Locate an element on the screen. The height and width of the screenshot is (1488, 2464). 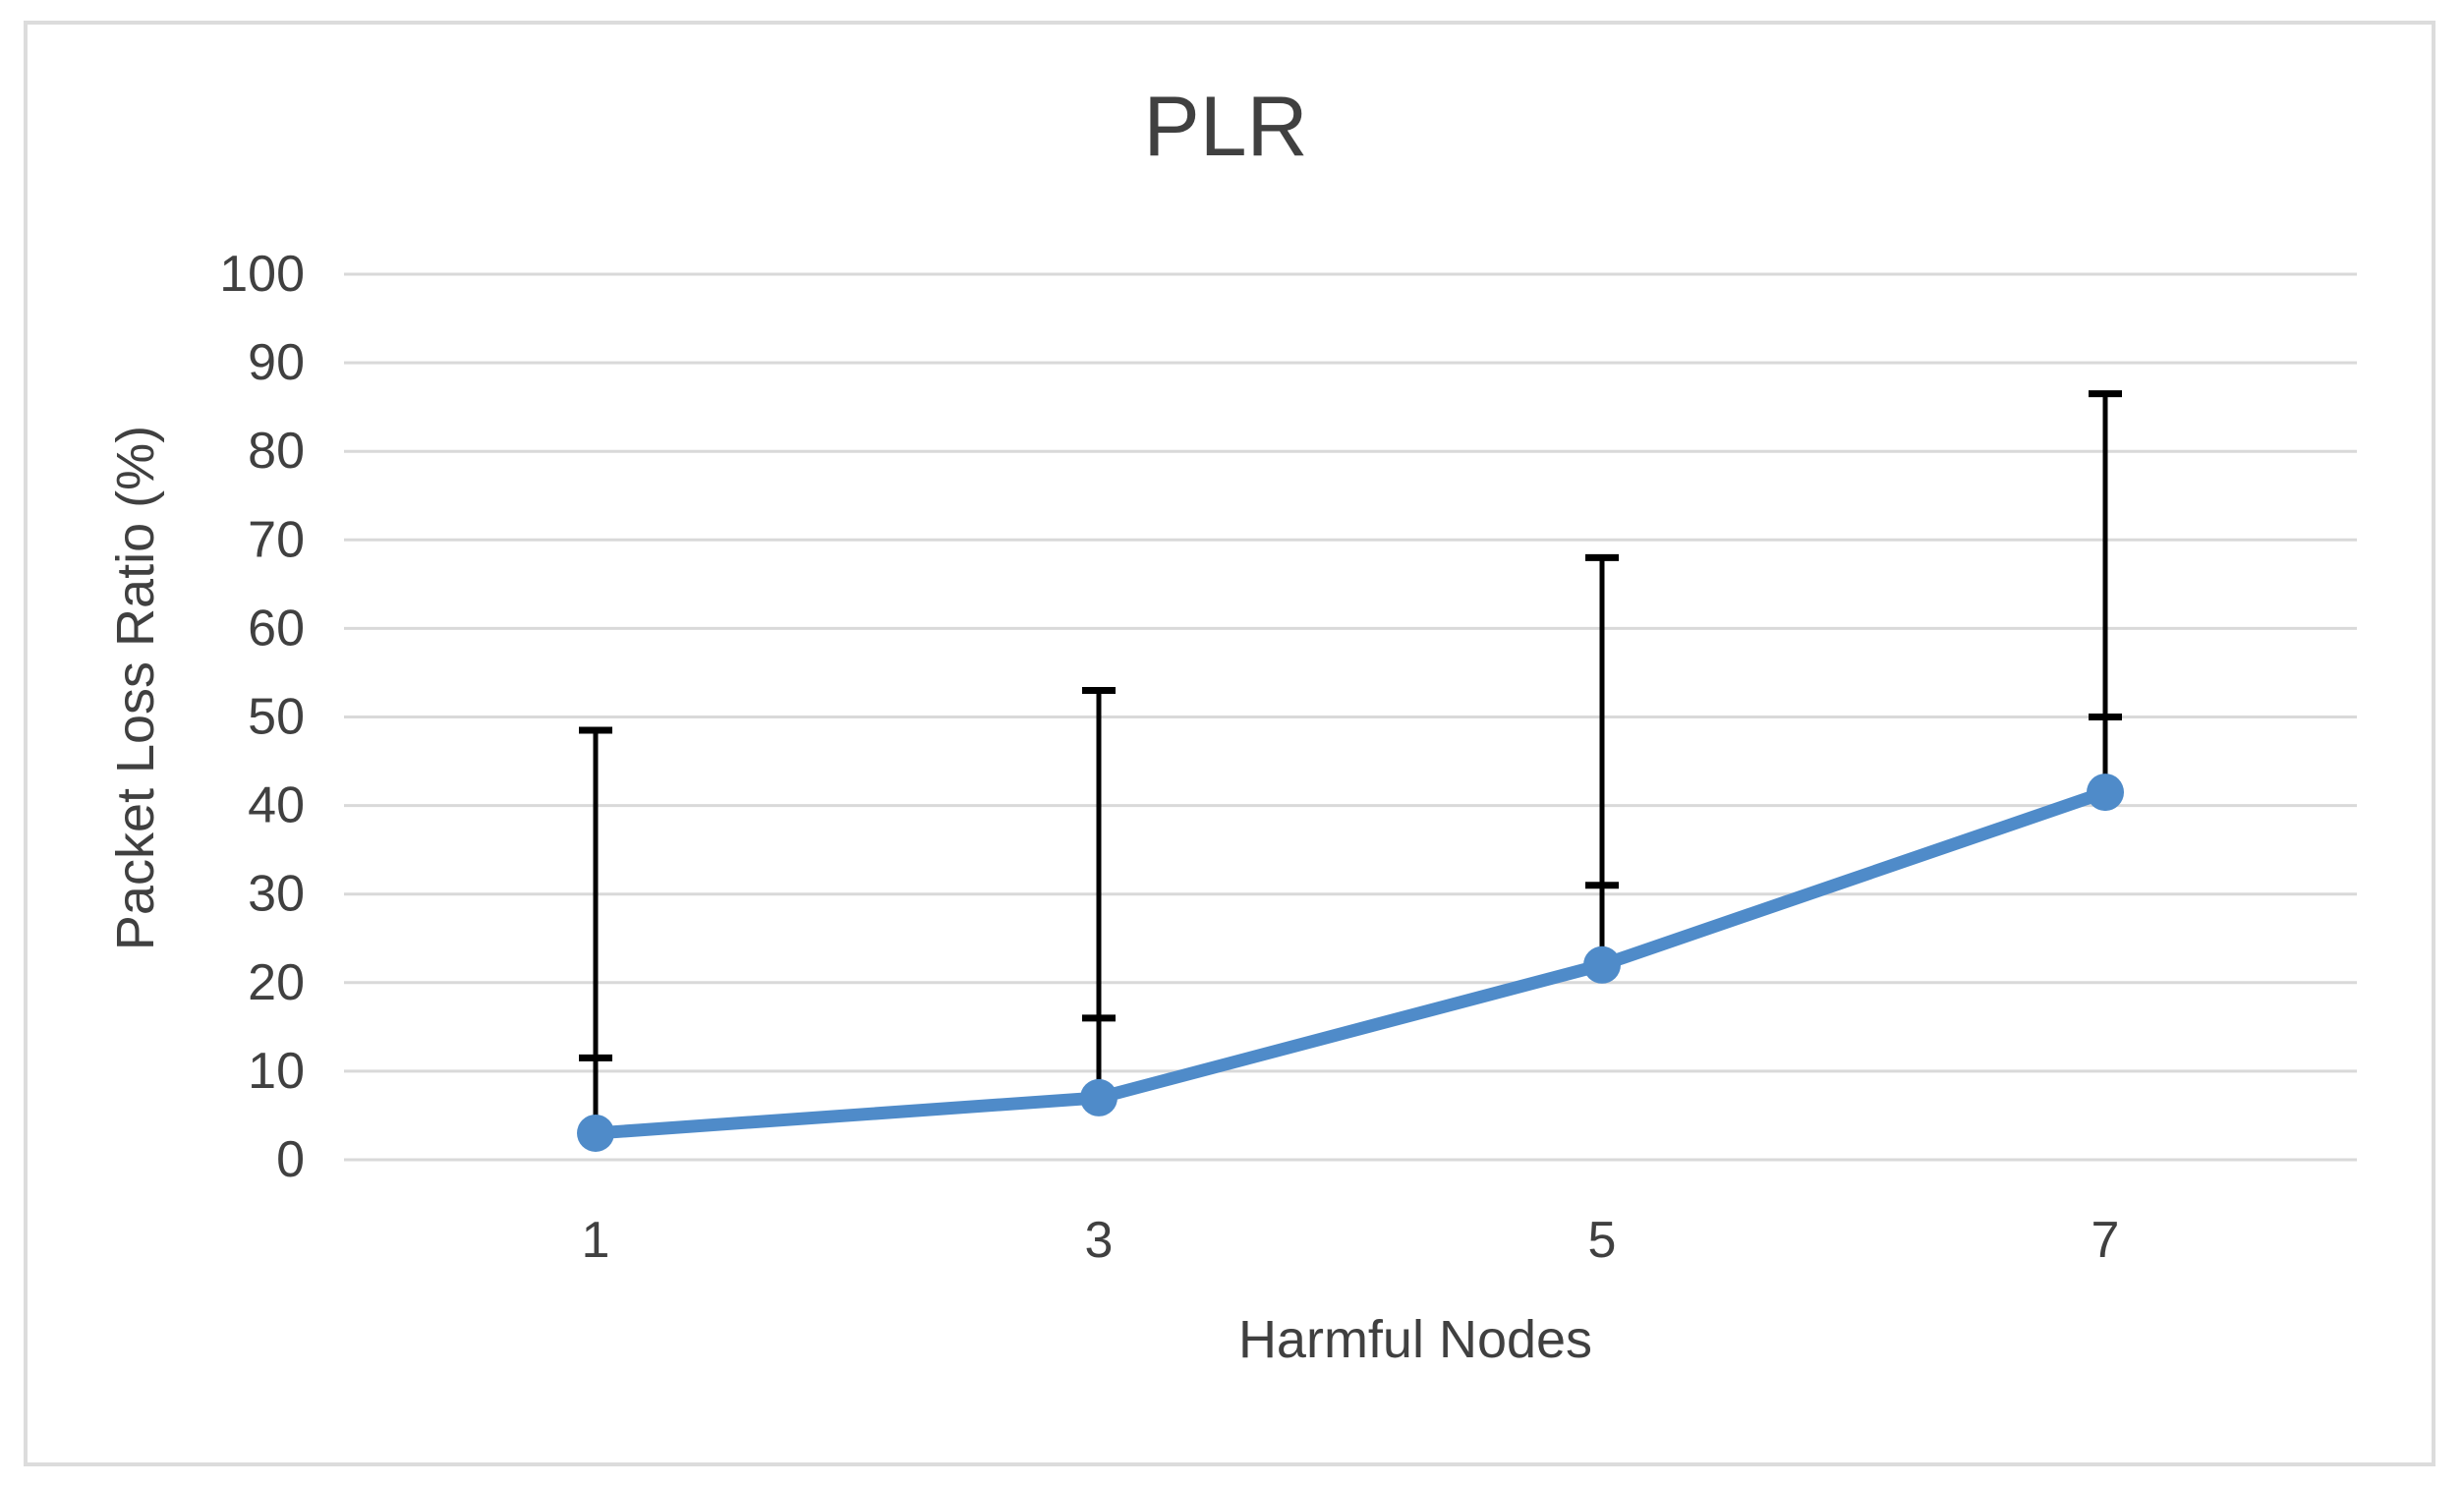
x-tick-label: 5 is located at coordinates (1602, 1240).